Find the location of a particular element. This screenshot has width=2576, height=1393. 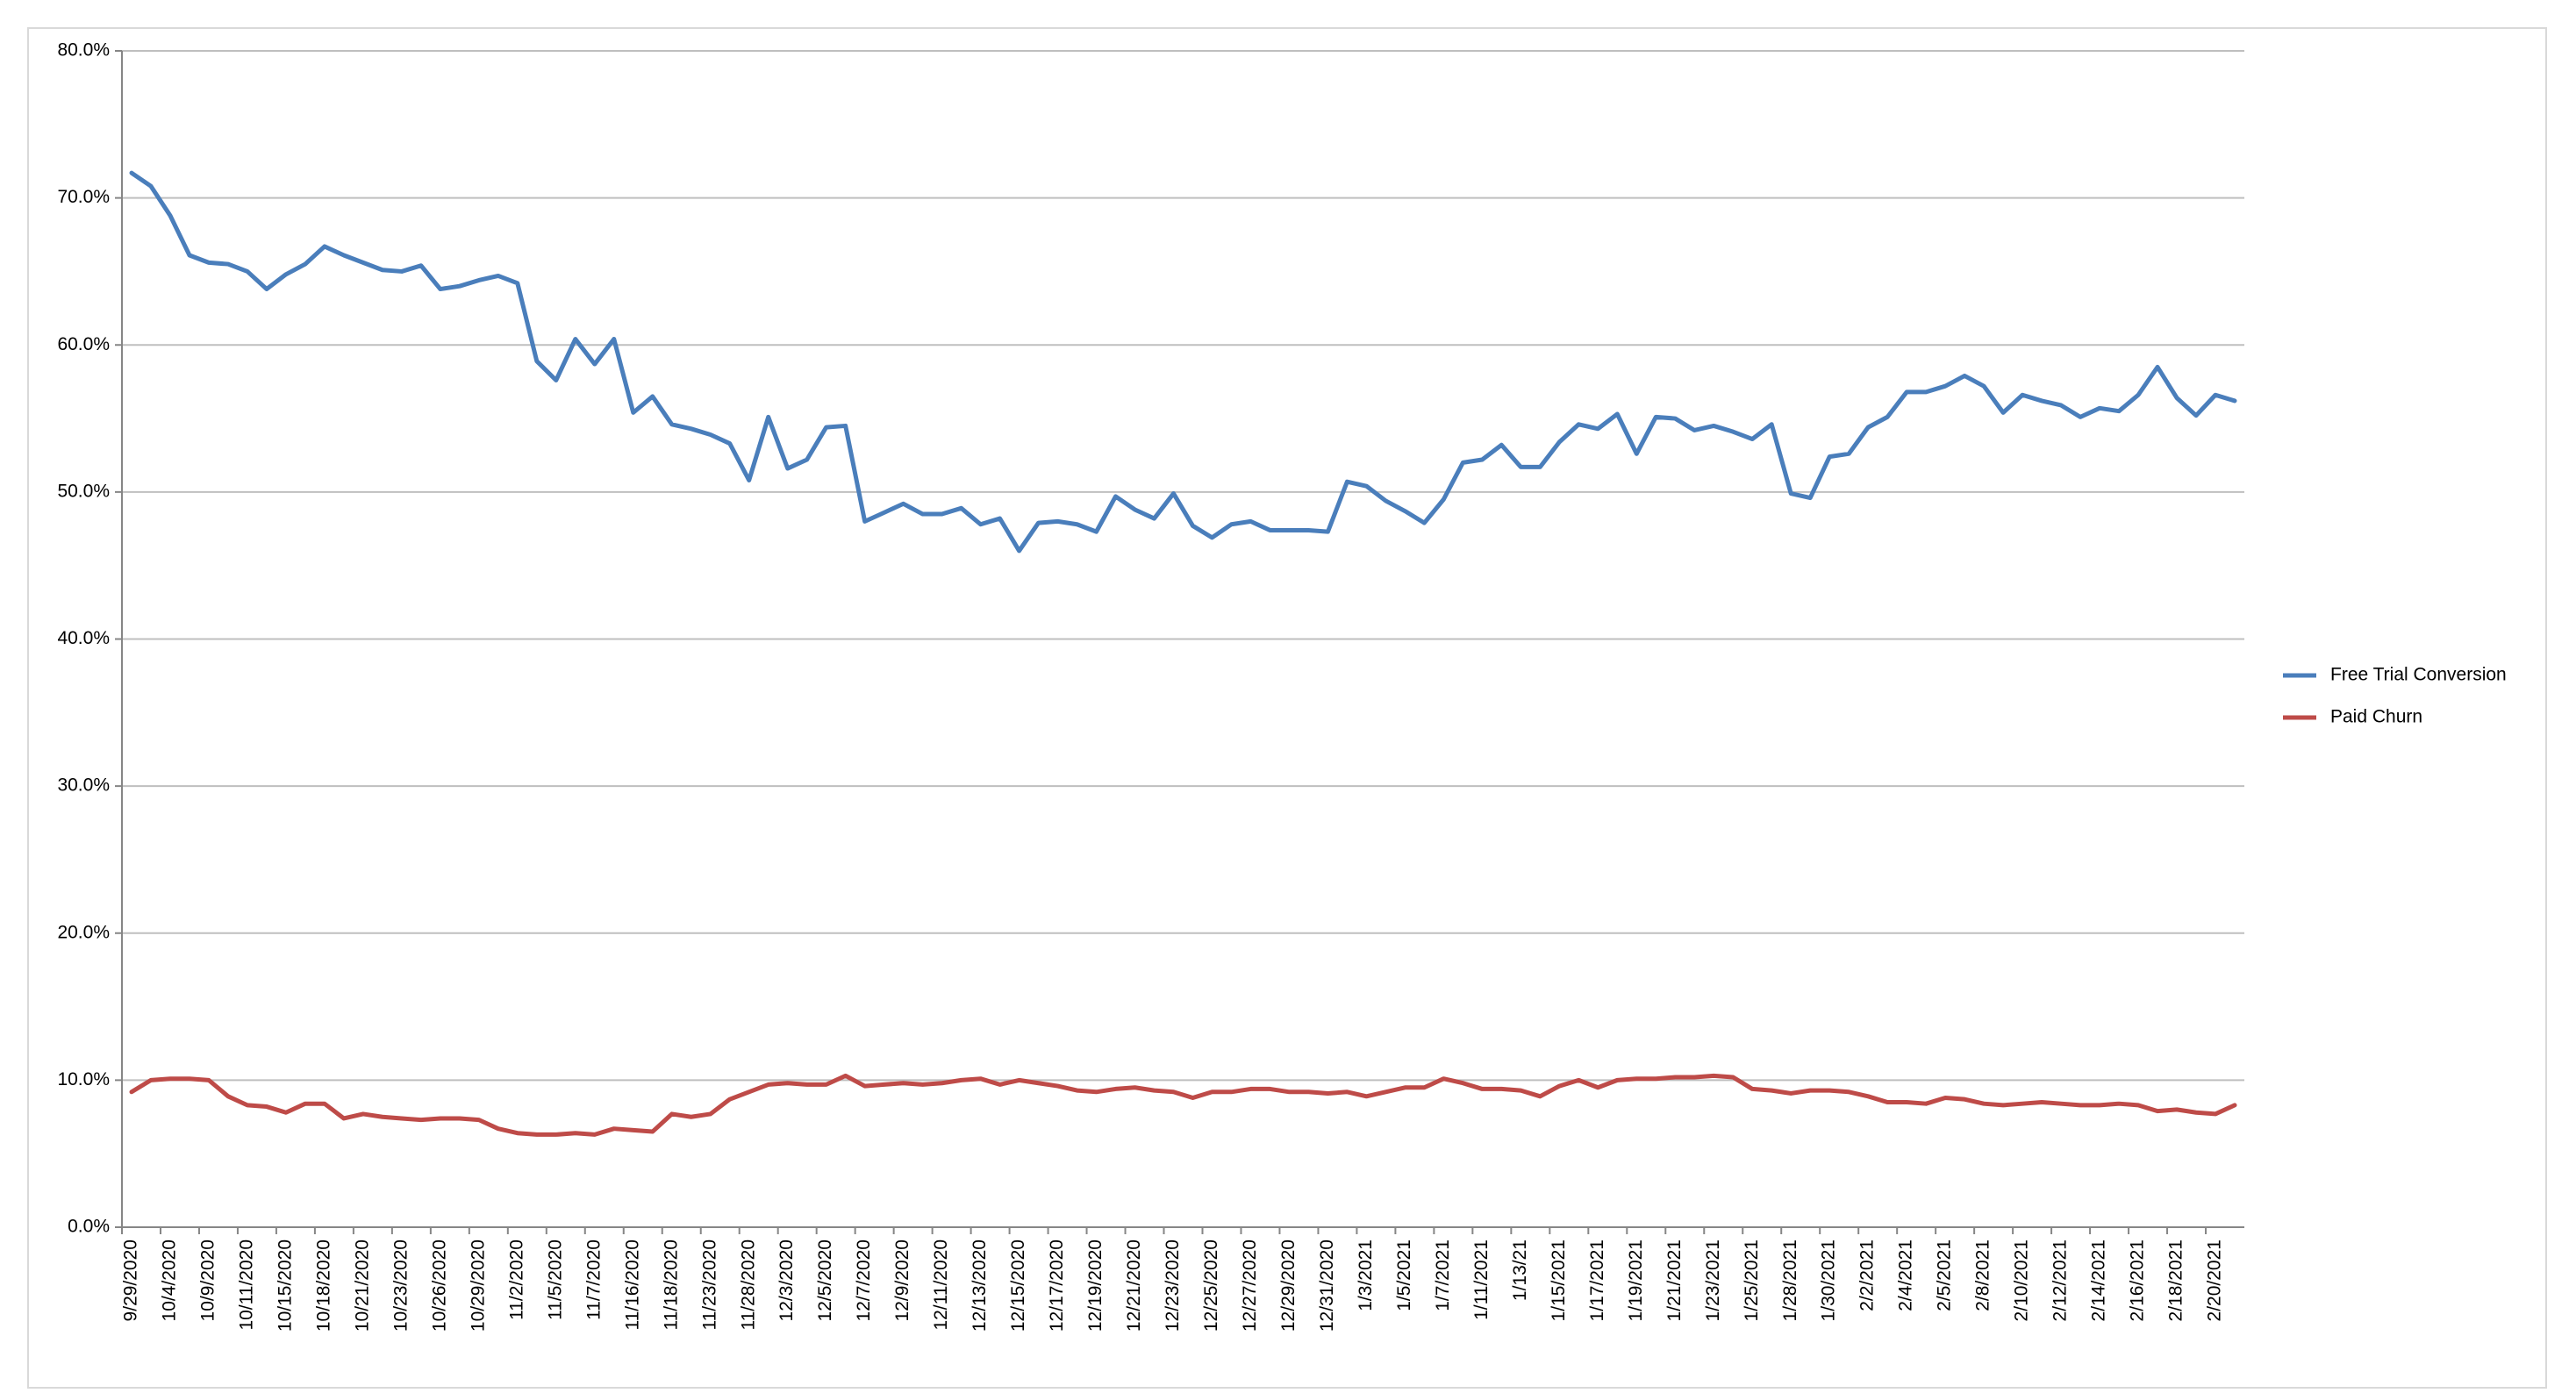

y-tick-label: 40.0% is located at coordinates (83, 638).